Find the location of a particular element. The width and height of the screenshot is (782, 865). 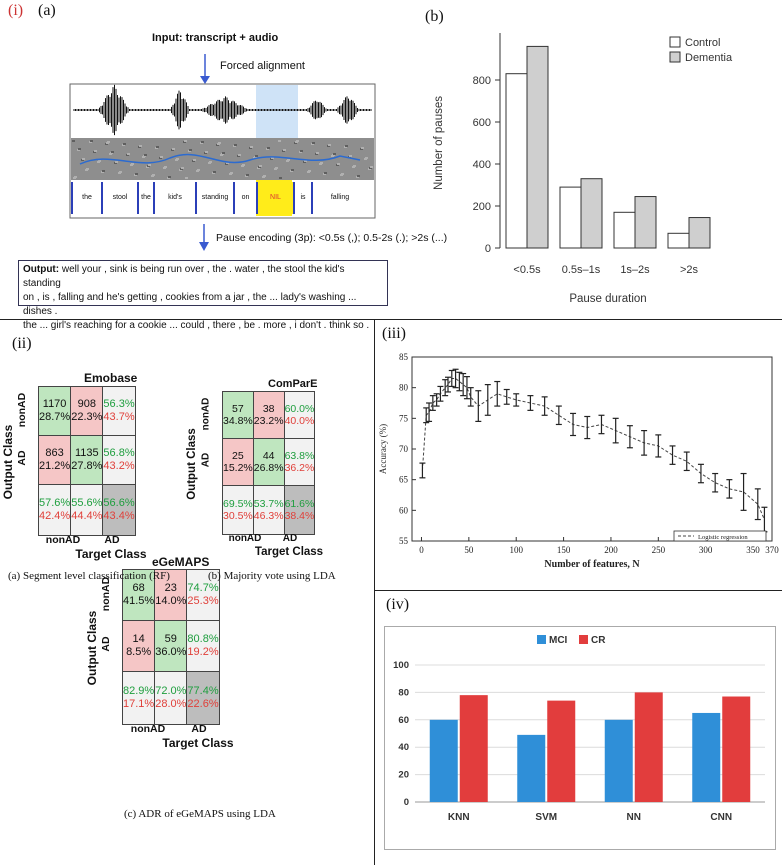

y-tick-label: 100 is located at coordinates (401, 665).